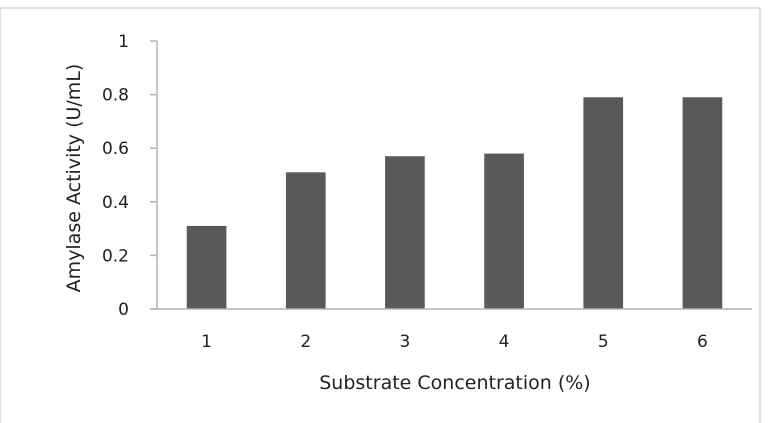 The image size is (773, 423). What do you see at coordinates (115, 203) in the screenshot?
I see `y-tick-label: 0.4` at bounding box center [115, 203].